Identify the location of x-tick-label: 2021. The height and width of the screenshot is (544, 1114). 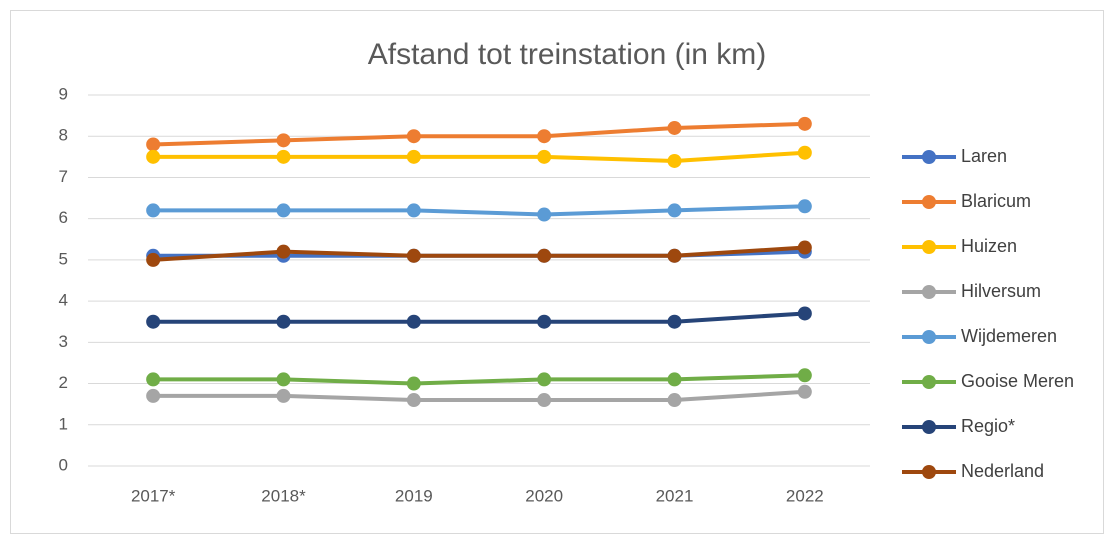
(675, 495).